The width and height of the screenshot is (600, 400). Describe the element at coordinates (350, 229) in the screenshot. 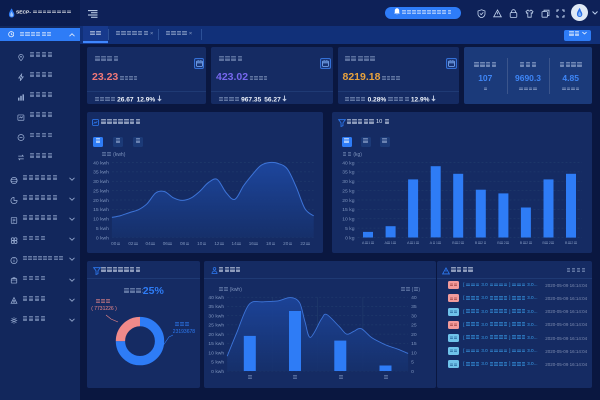

I see `svg-text: 5 kg` at that location.